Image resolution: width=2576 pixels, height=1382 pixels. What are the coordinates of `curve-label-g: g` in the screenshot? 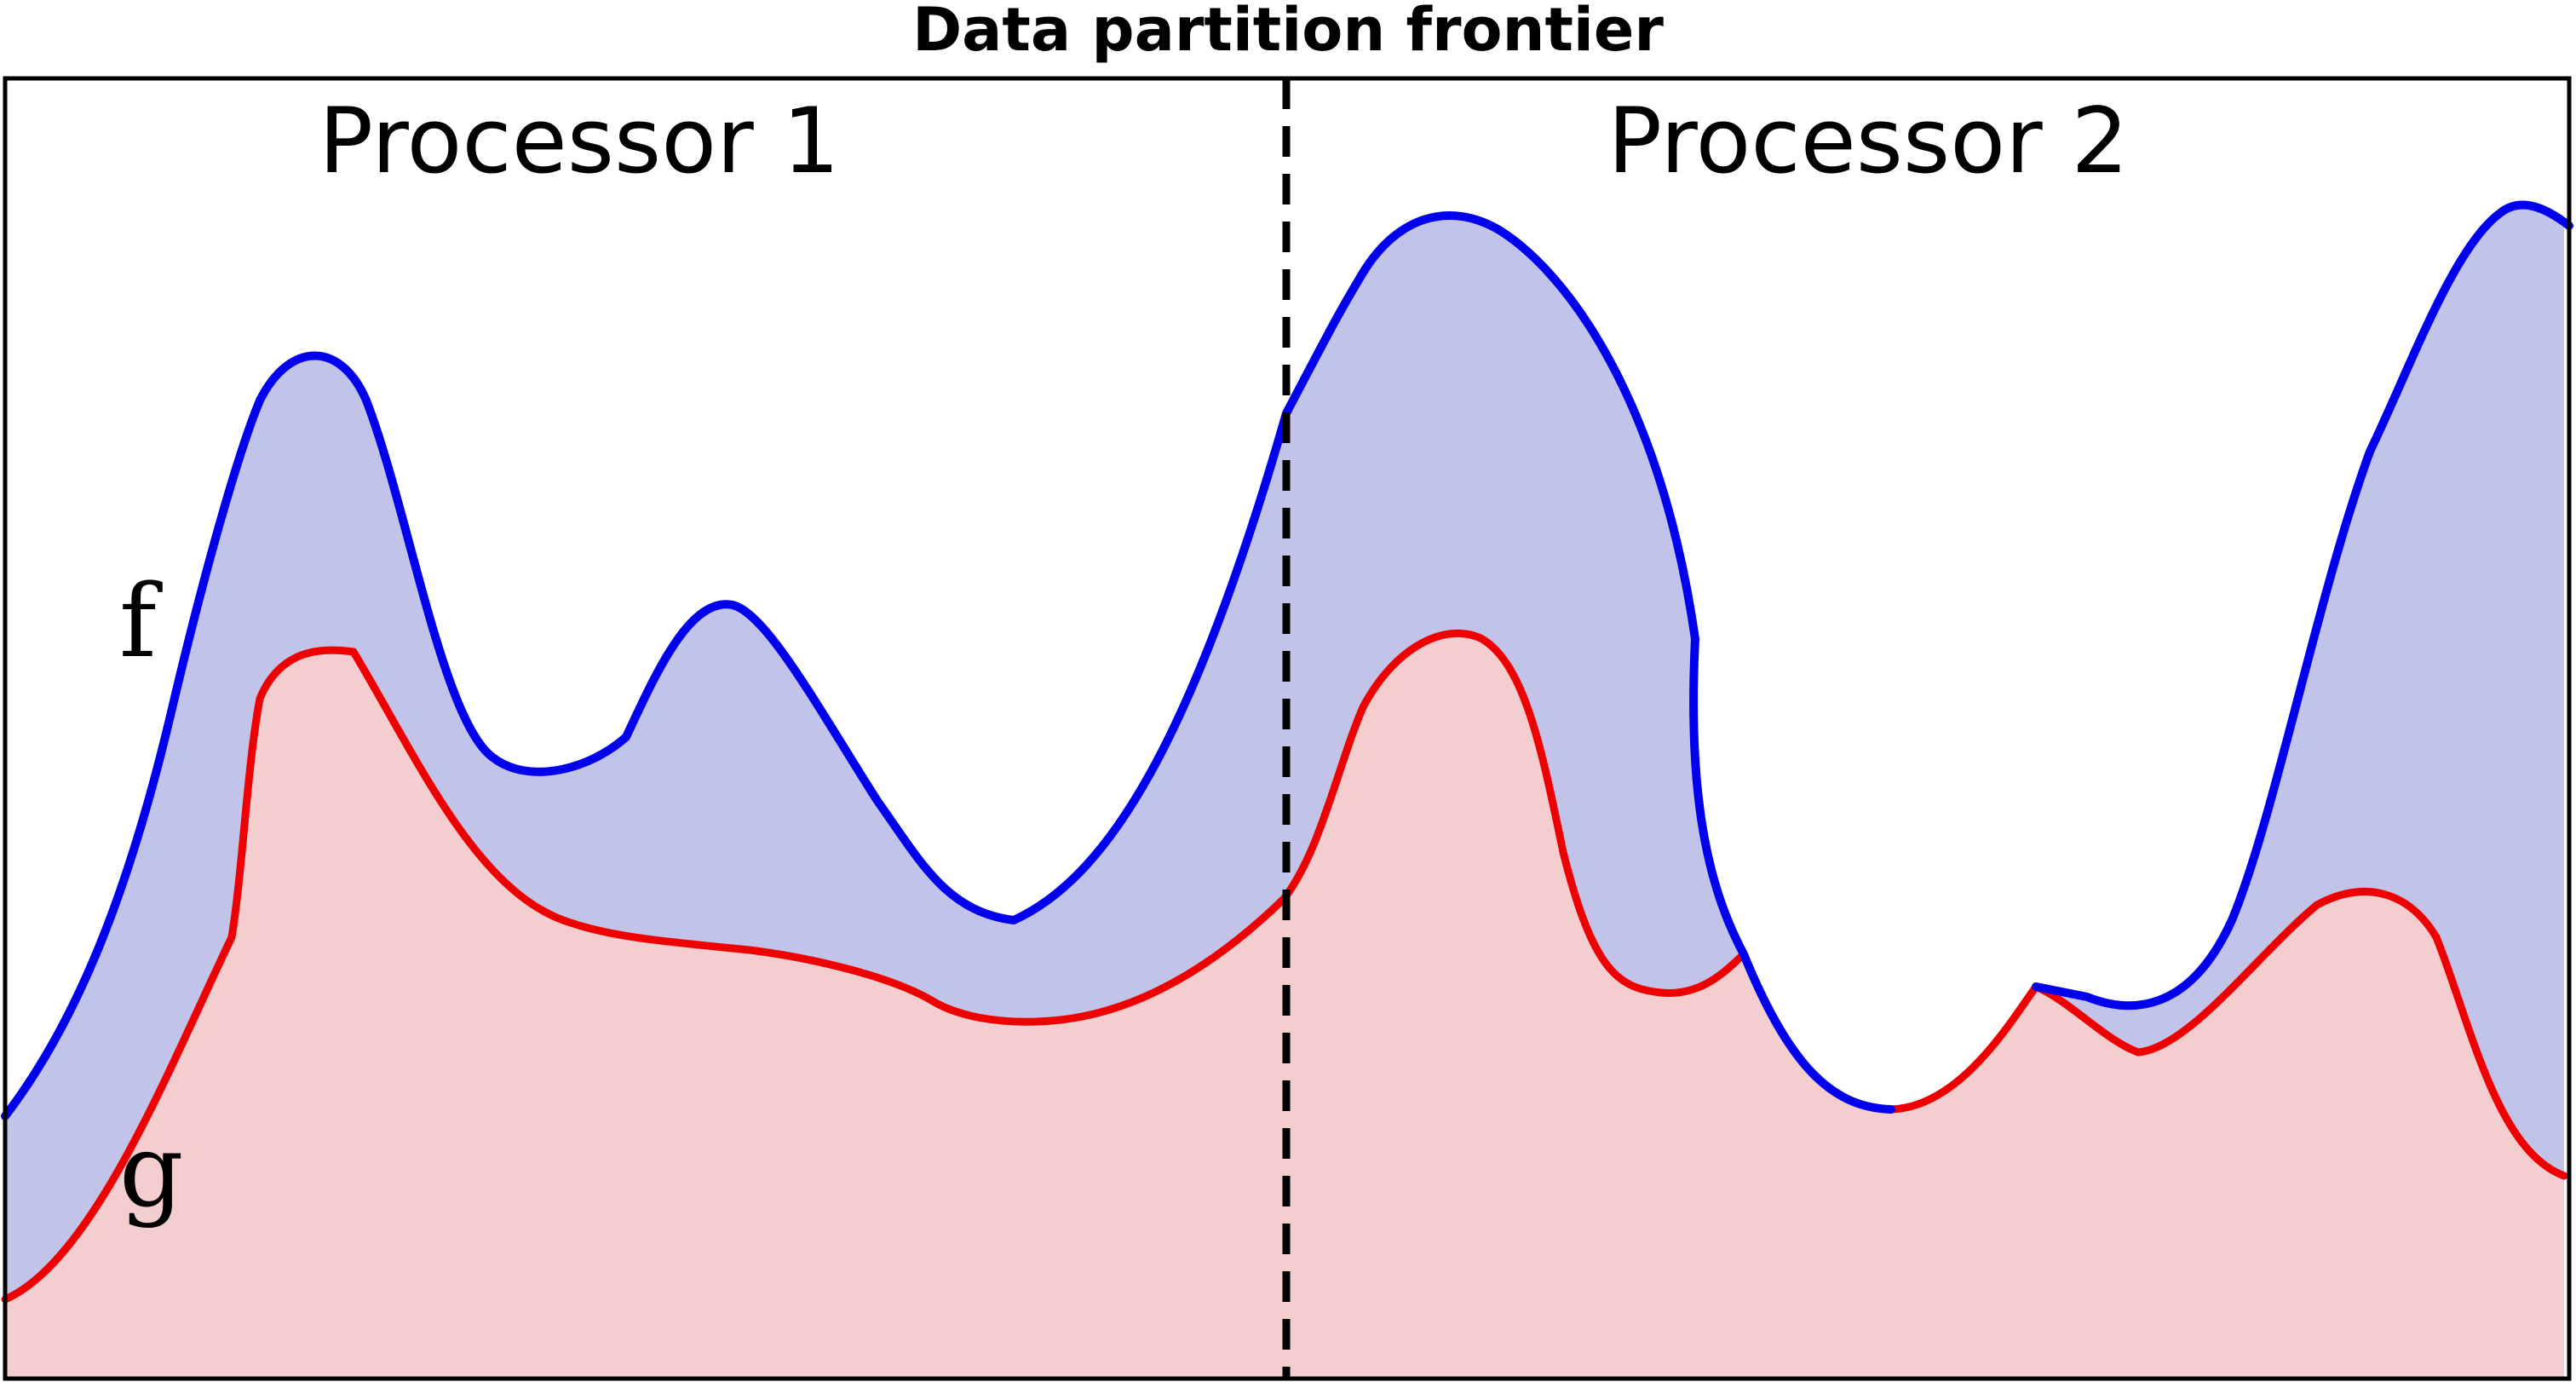 It's located at (151, 1170).